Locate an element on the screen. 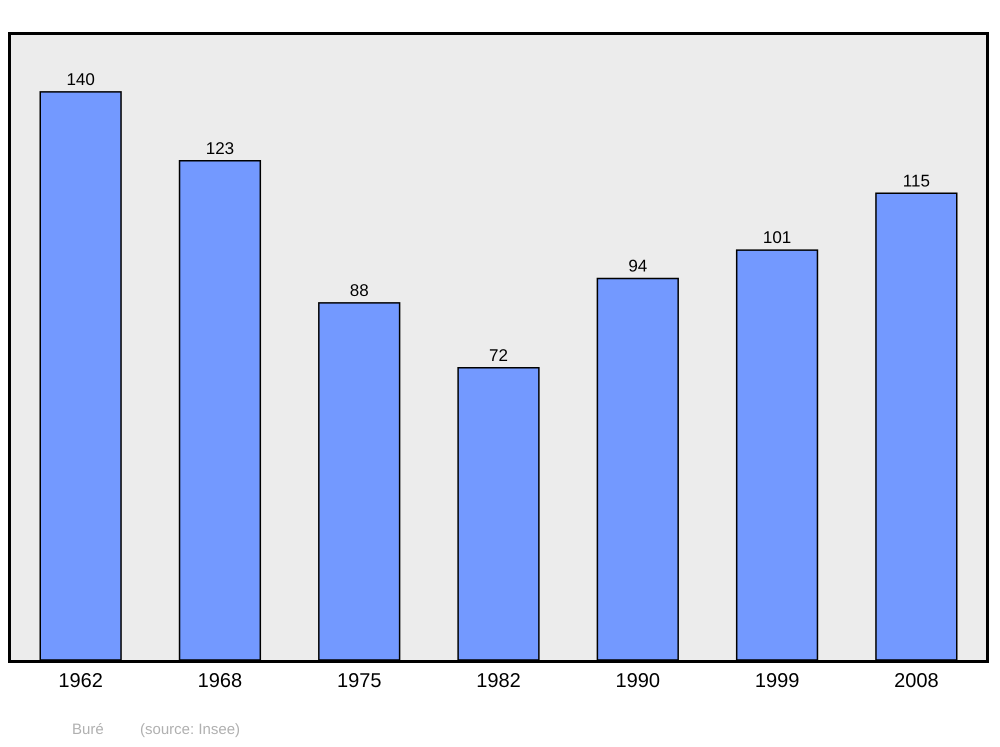 Image resolution: width=1000 pixels, height=747 pixels. x-tick-label: 1999 is located at coordinates (777, 681).